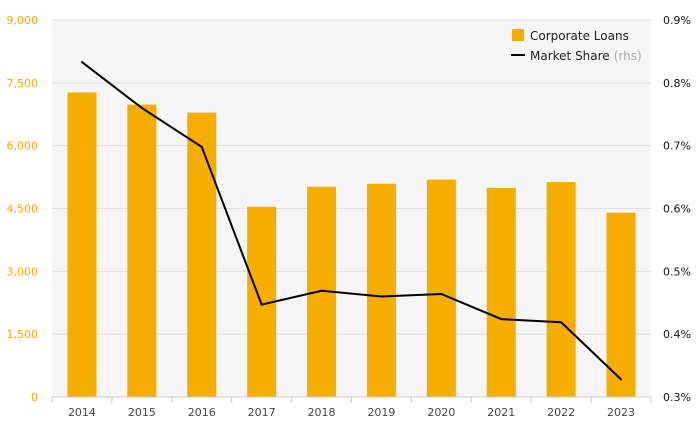 This screenshot has width=700, height=433. What do you see at coordinates (23, 271) in the screenshot?
I see `y-left-tick-label: 3,000` at bounding box center [23, 271].